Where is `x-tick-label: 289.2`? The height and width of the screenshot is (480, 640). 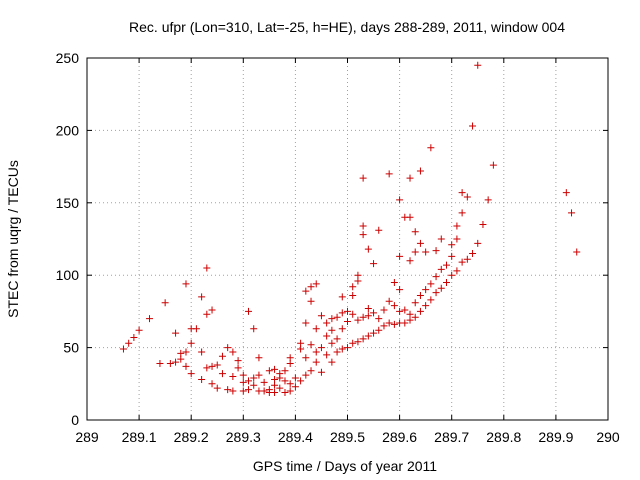
x-tick-label: 289.2 is located at coordinates (191, 437).